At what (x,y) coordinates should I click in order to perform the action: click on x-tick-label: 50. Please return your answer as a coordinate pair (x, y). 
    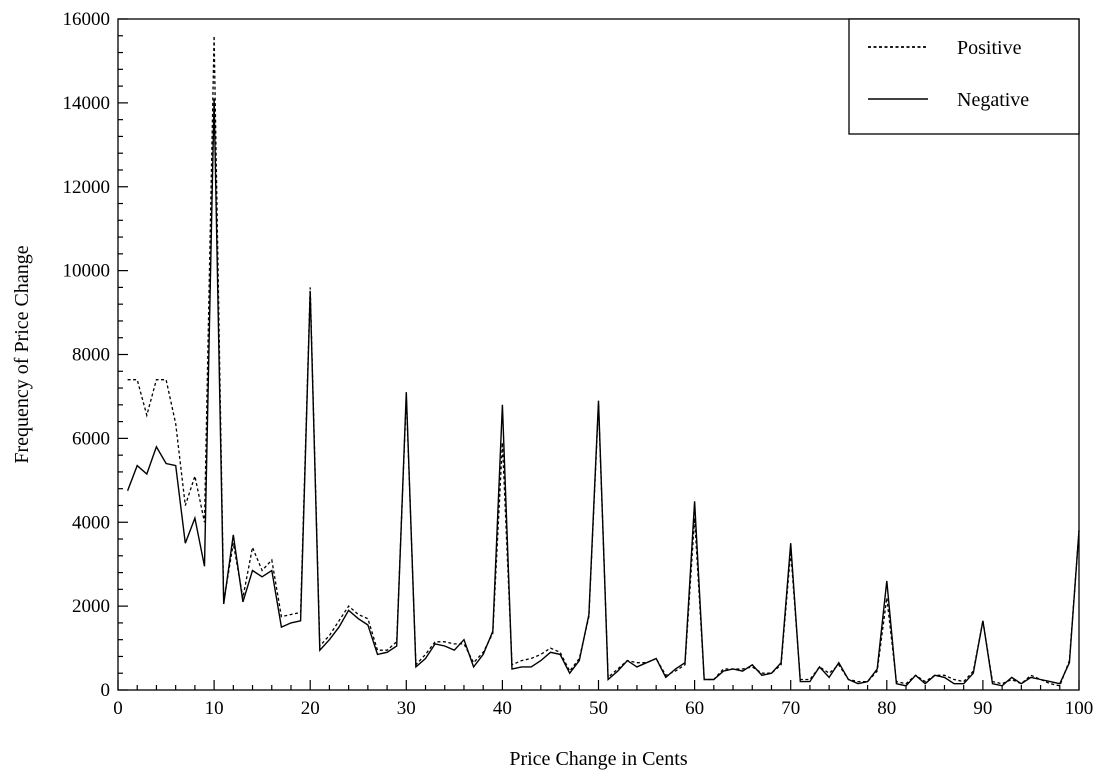
    Looking at the image, I should click on (598, 708).